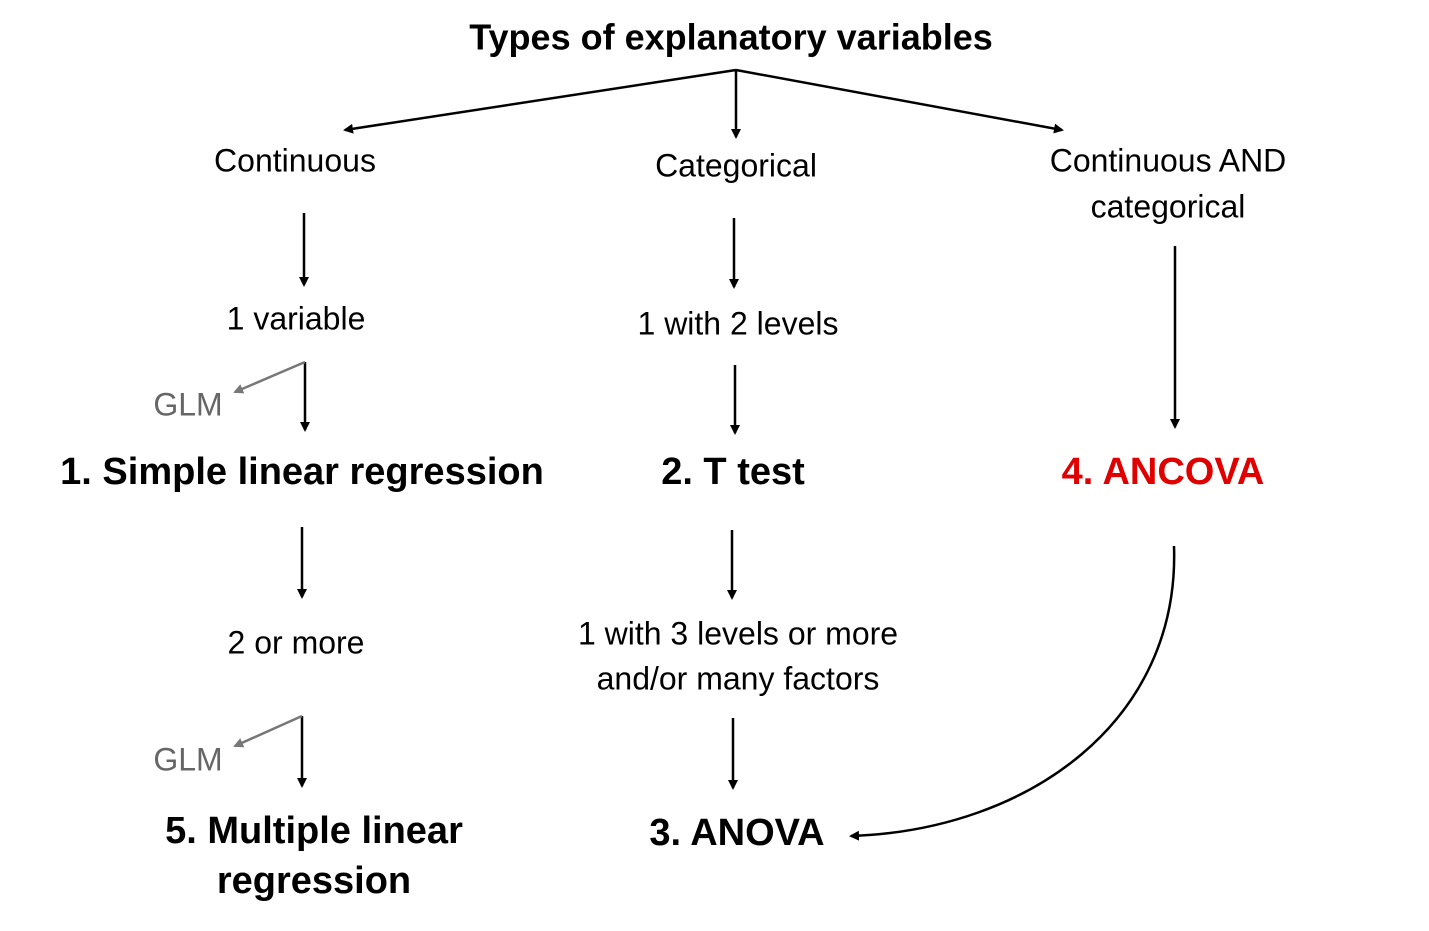  What do you see at coordinates (296, 642) in the screenshot?
I see `node-label: 2 or more` at bounding box center [296, 642].